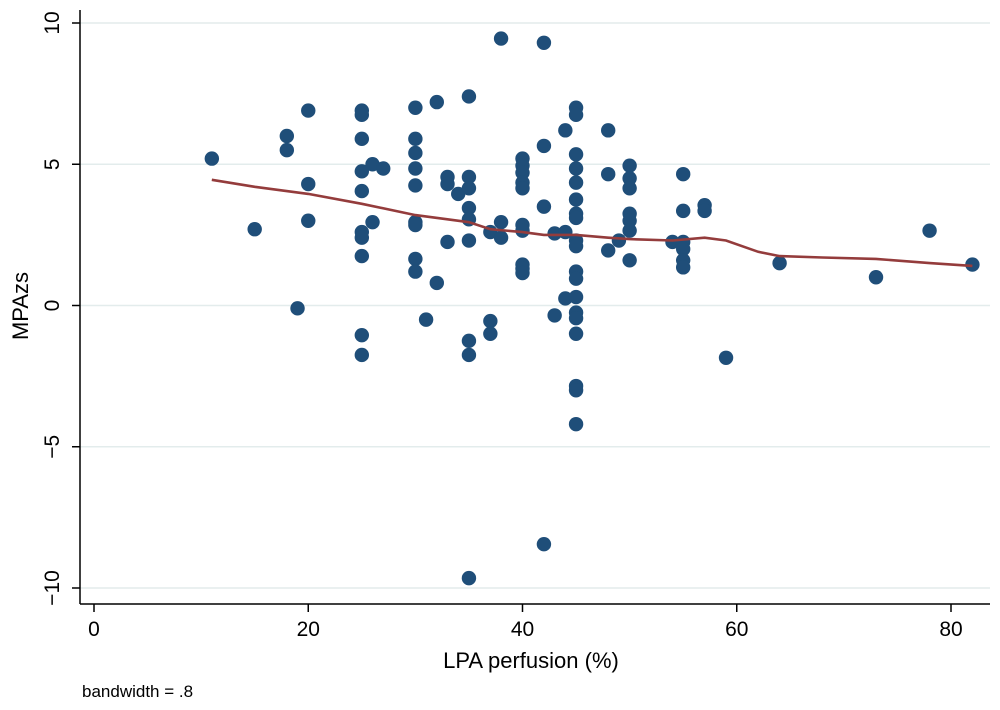 Image resolution: width=1000 pixels, height=710 pixels. Describe the element at coordinates (308, 629) in the screenshot. I see `x-tick-label: 20` at that location.